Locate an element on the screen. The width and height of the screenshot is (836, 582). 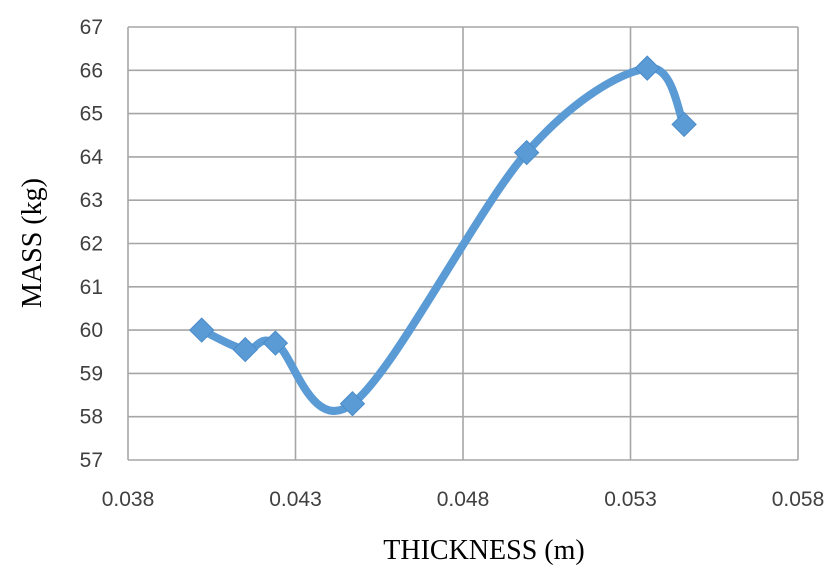
y-tick-label: 60 is located at coordinates (91, 330).